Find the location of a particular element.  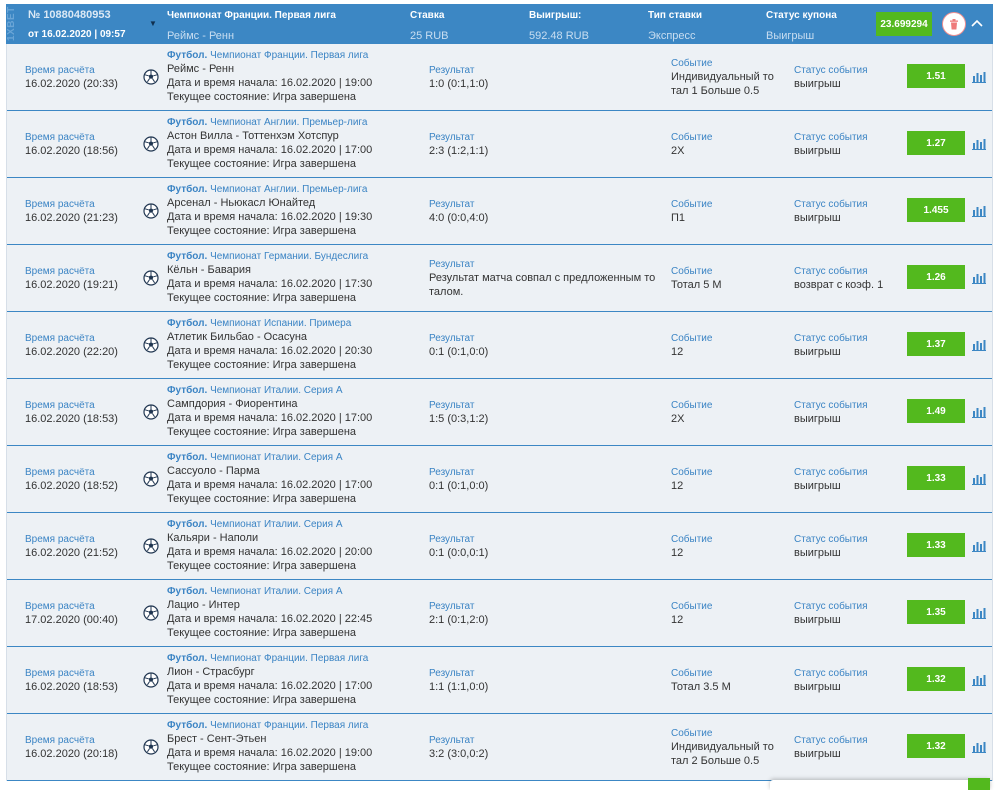

league-line: Футбол. Чемпионат Англии. Премьер-лига is located at coordinates (269, 190).